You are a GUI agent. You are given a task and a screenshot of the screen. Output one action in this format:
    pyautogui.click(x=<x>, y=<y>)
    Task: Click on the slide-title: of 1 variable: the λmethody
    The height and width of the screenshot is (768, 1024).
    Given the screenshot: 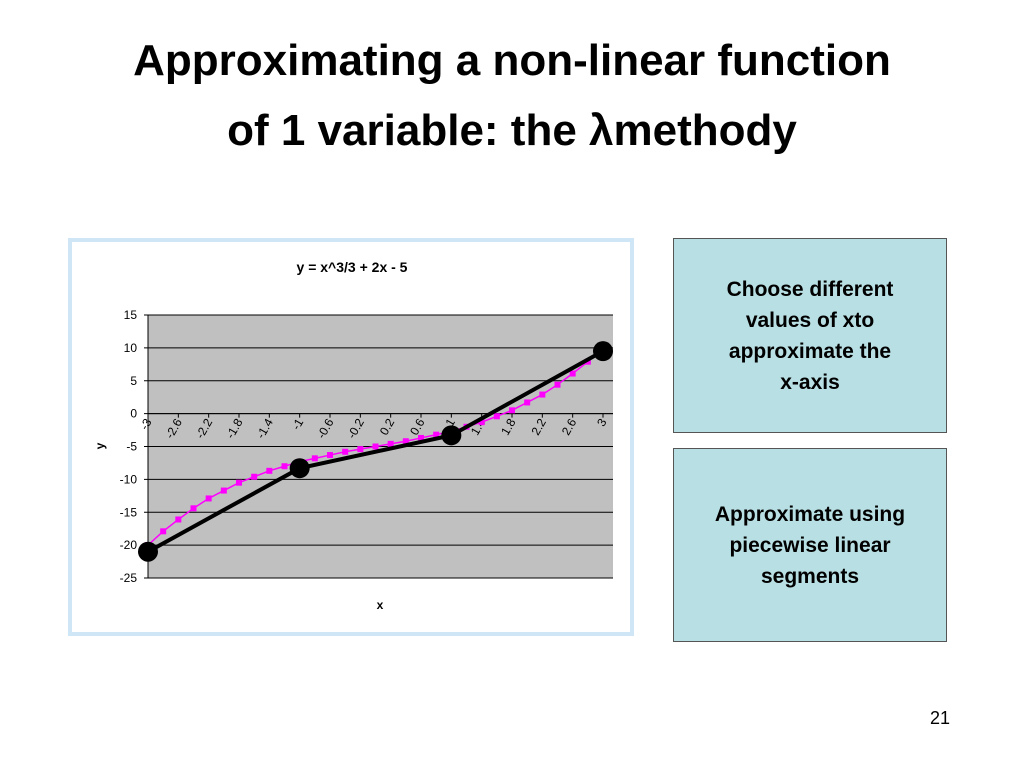 What is the action you would take?
    pyautogui.click(x=512, y=130)
    